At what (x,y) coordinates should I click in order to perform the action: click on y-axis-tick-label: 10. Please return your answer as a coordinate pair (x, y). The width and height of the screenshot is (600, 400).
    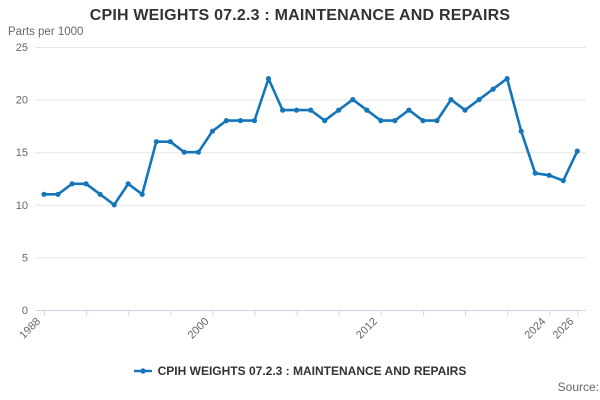
    Looking at the image, I should click on (22, 206).